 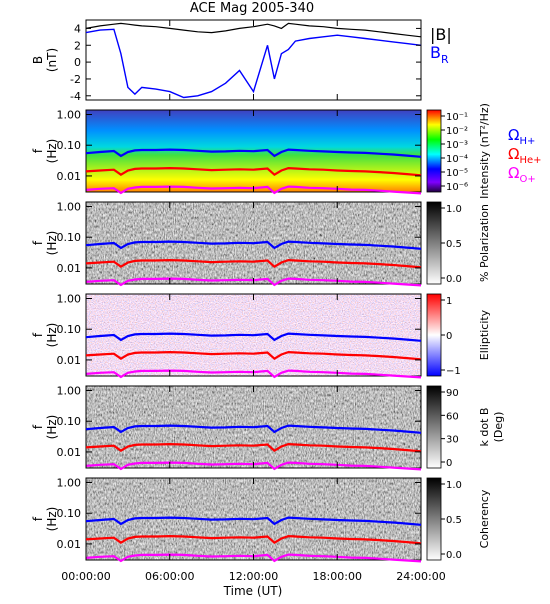 I want to click on legend-btotal: |B|, so click(x=441, y=34).